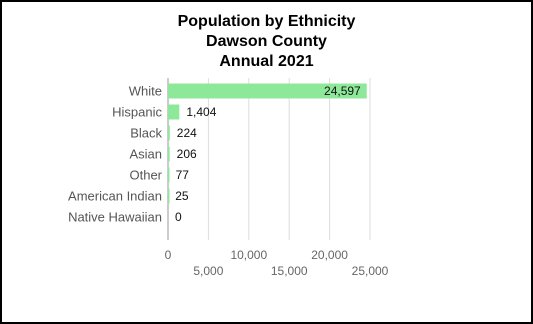 The image size is (533, 324). I want to click on x-tick-label-25000: 25,000, so click(370, 271).